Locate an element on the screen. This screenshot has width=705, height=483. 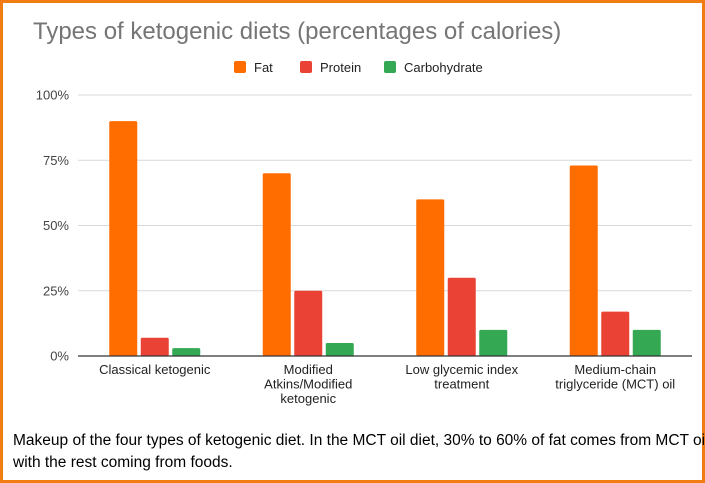
legend-label-protein: Protein is located at coordinates (341, 67).